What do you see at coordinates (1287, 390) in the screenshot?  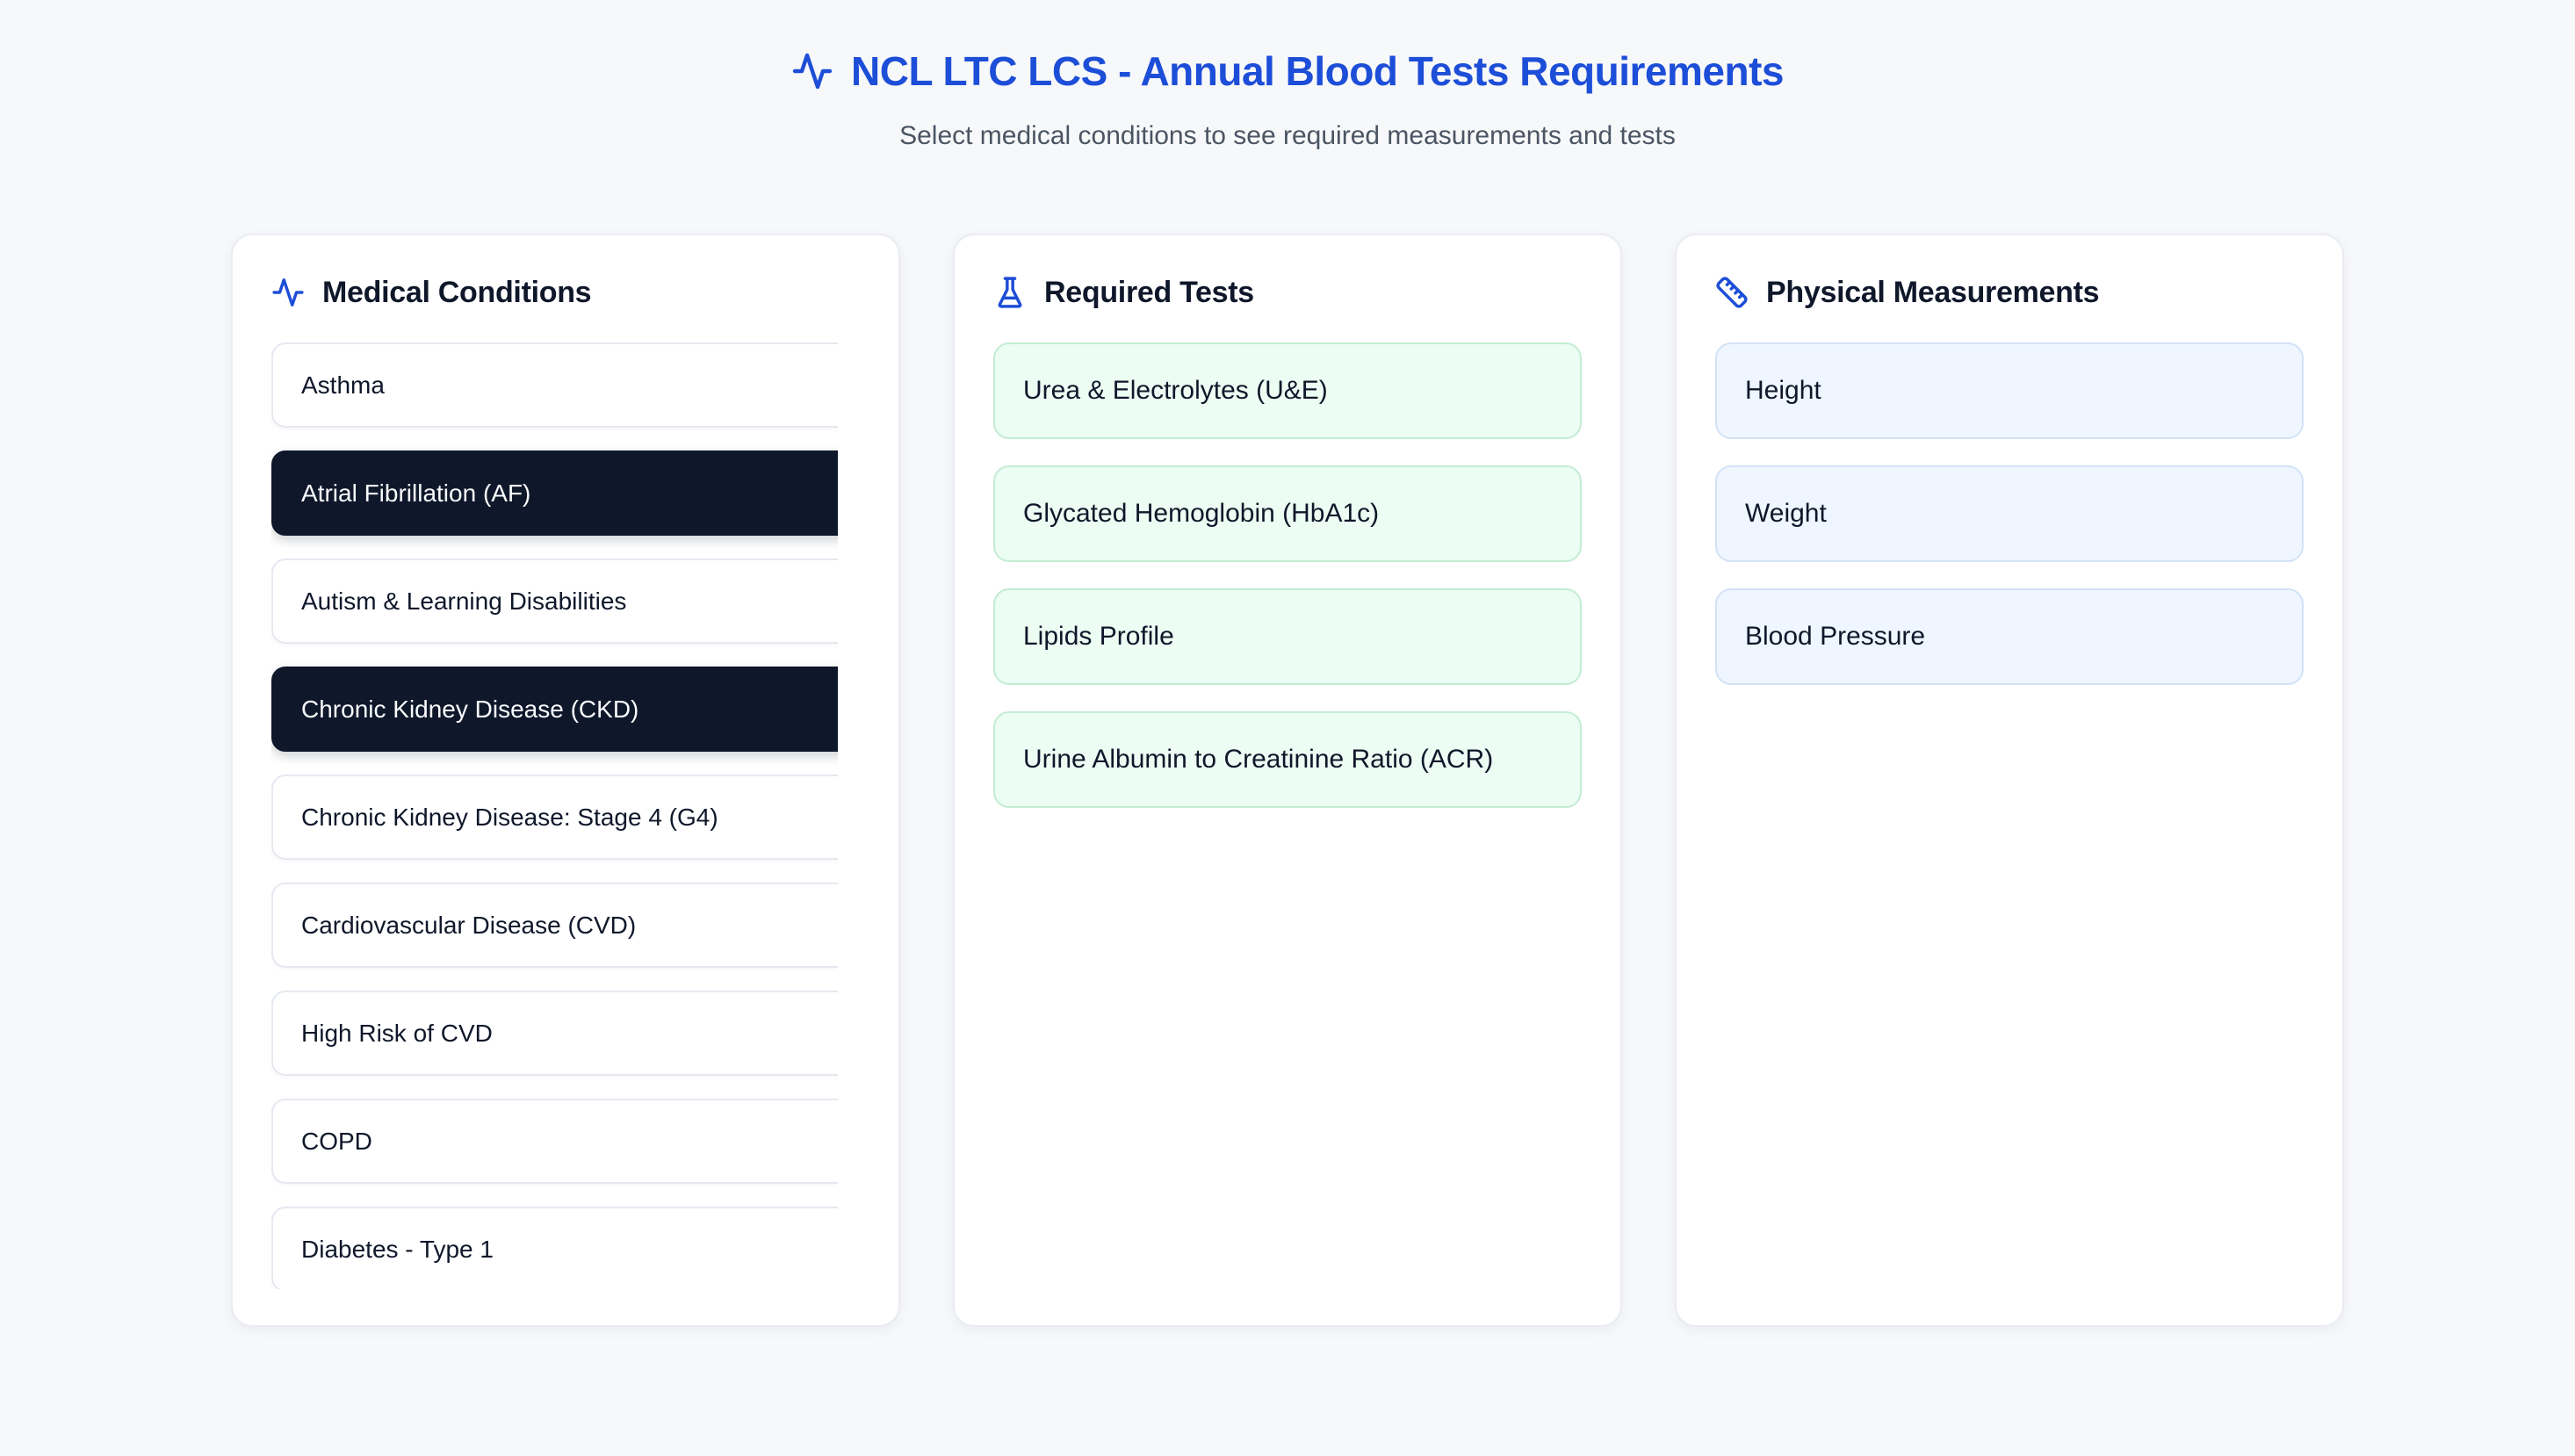 I see `test-item: Urea & Electrolytes (U&E)` at bounding box center [1287, 390].